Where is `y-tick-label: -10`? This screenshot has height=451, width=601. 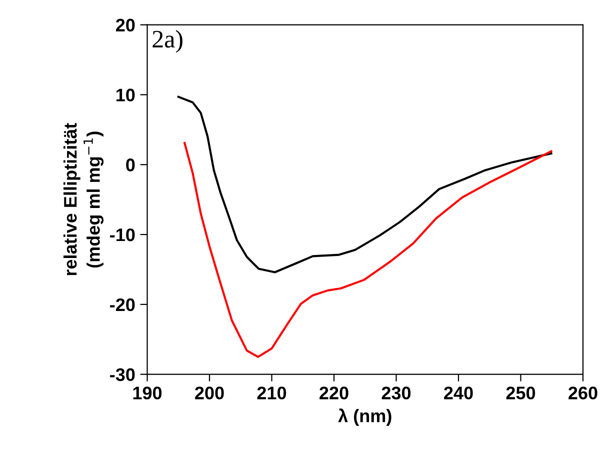
y-tick-label: -10 is located at coordinates (122, 235).